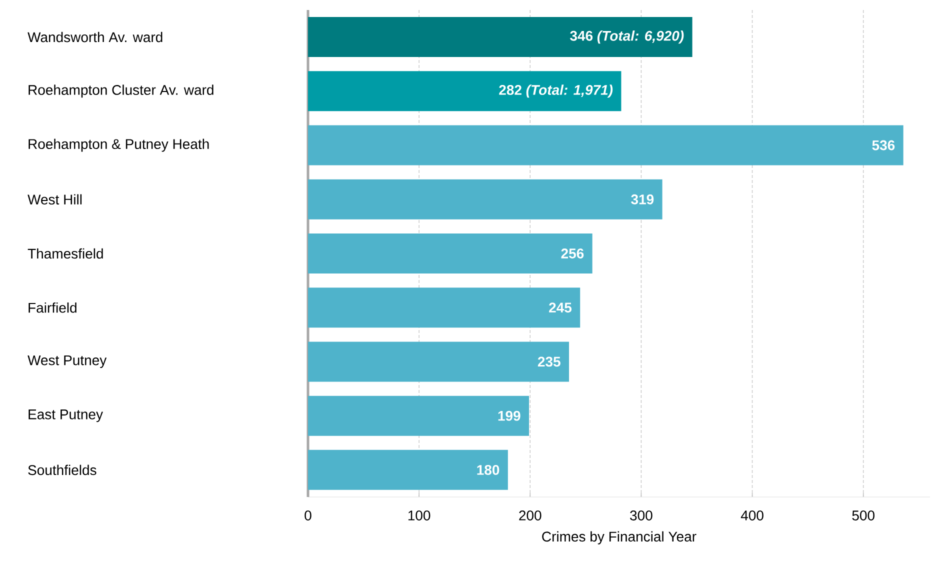 This screenshot has width=946, height=572. I want to click on x-tick-label: 0, so click(308, 515).